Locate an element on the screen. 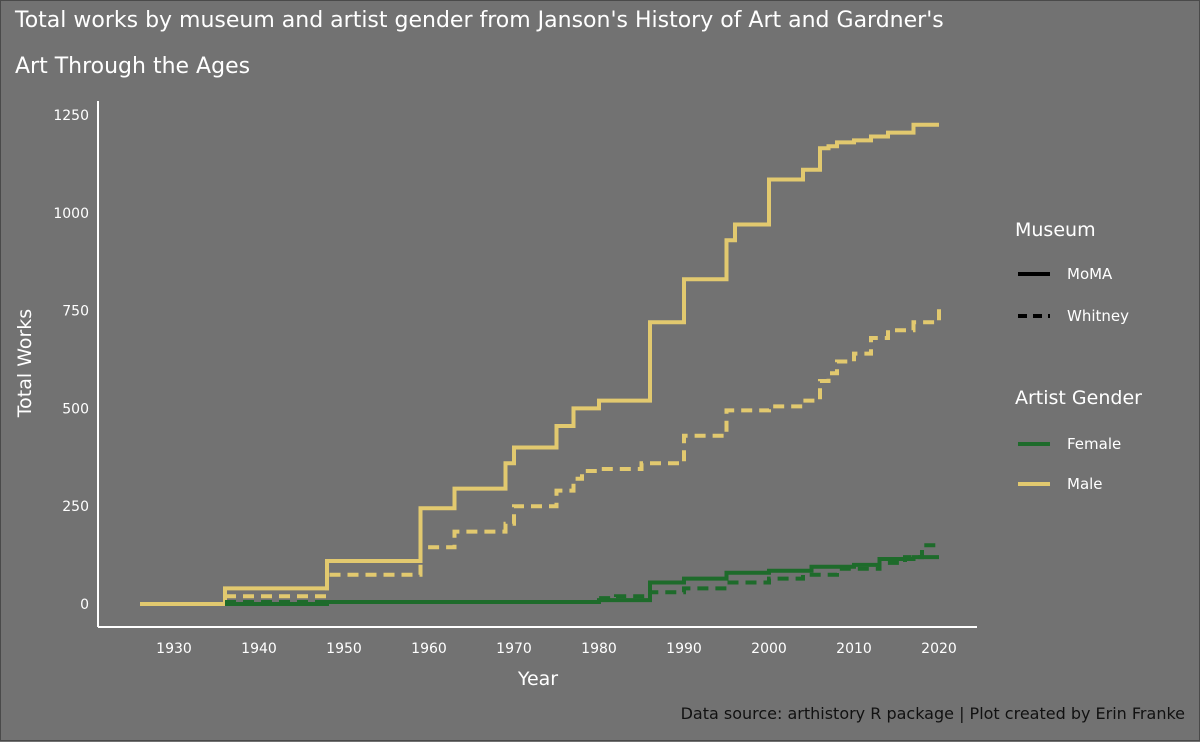 The image size is (1200, 742). y-tick-label: 1000 is located at coordinates (71, 214).